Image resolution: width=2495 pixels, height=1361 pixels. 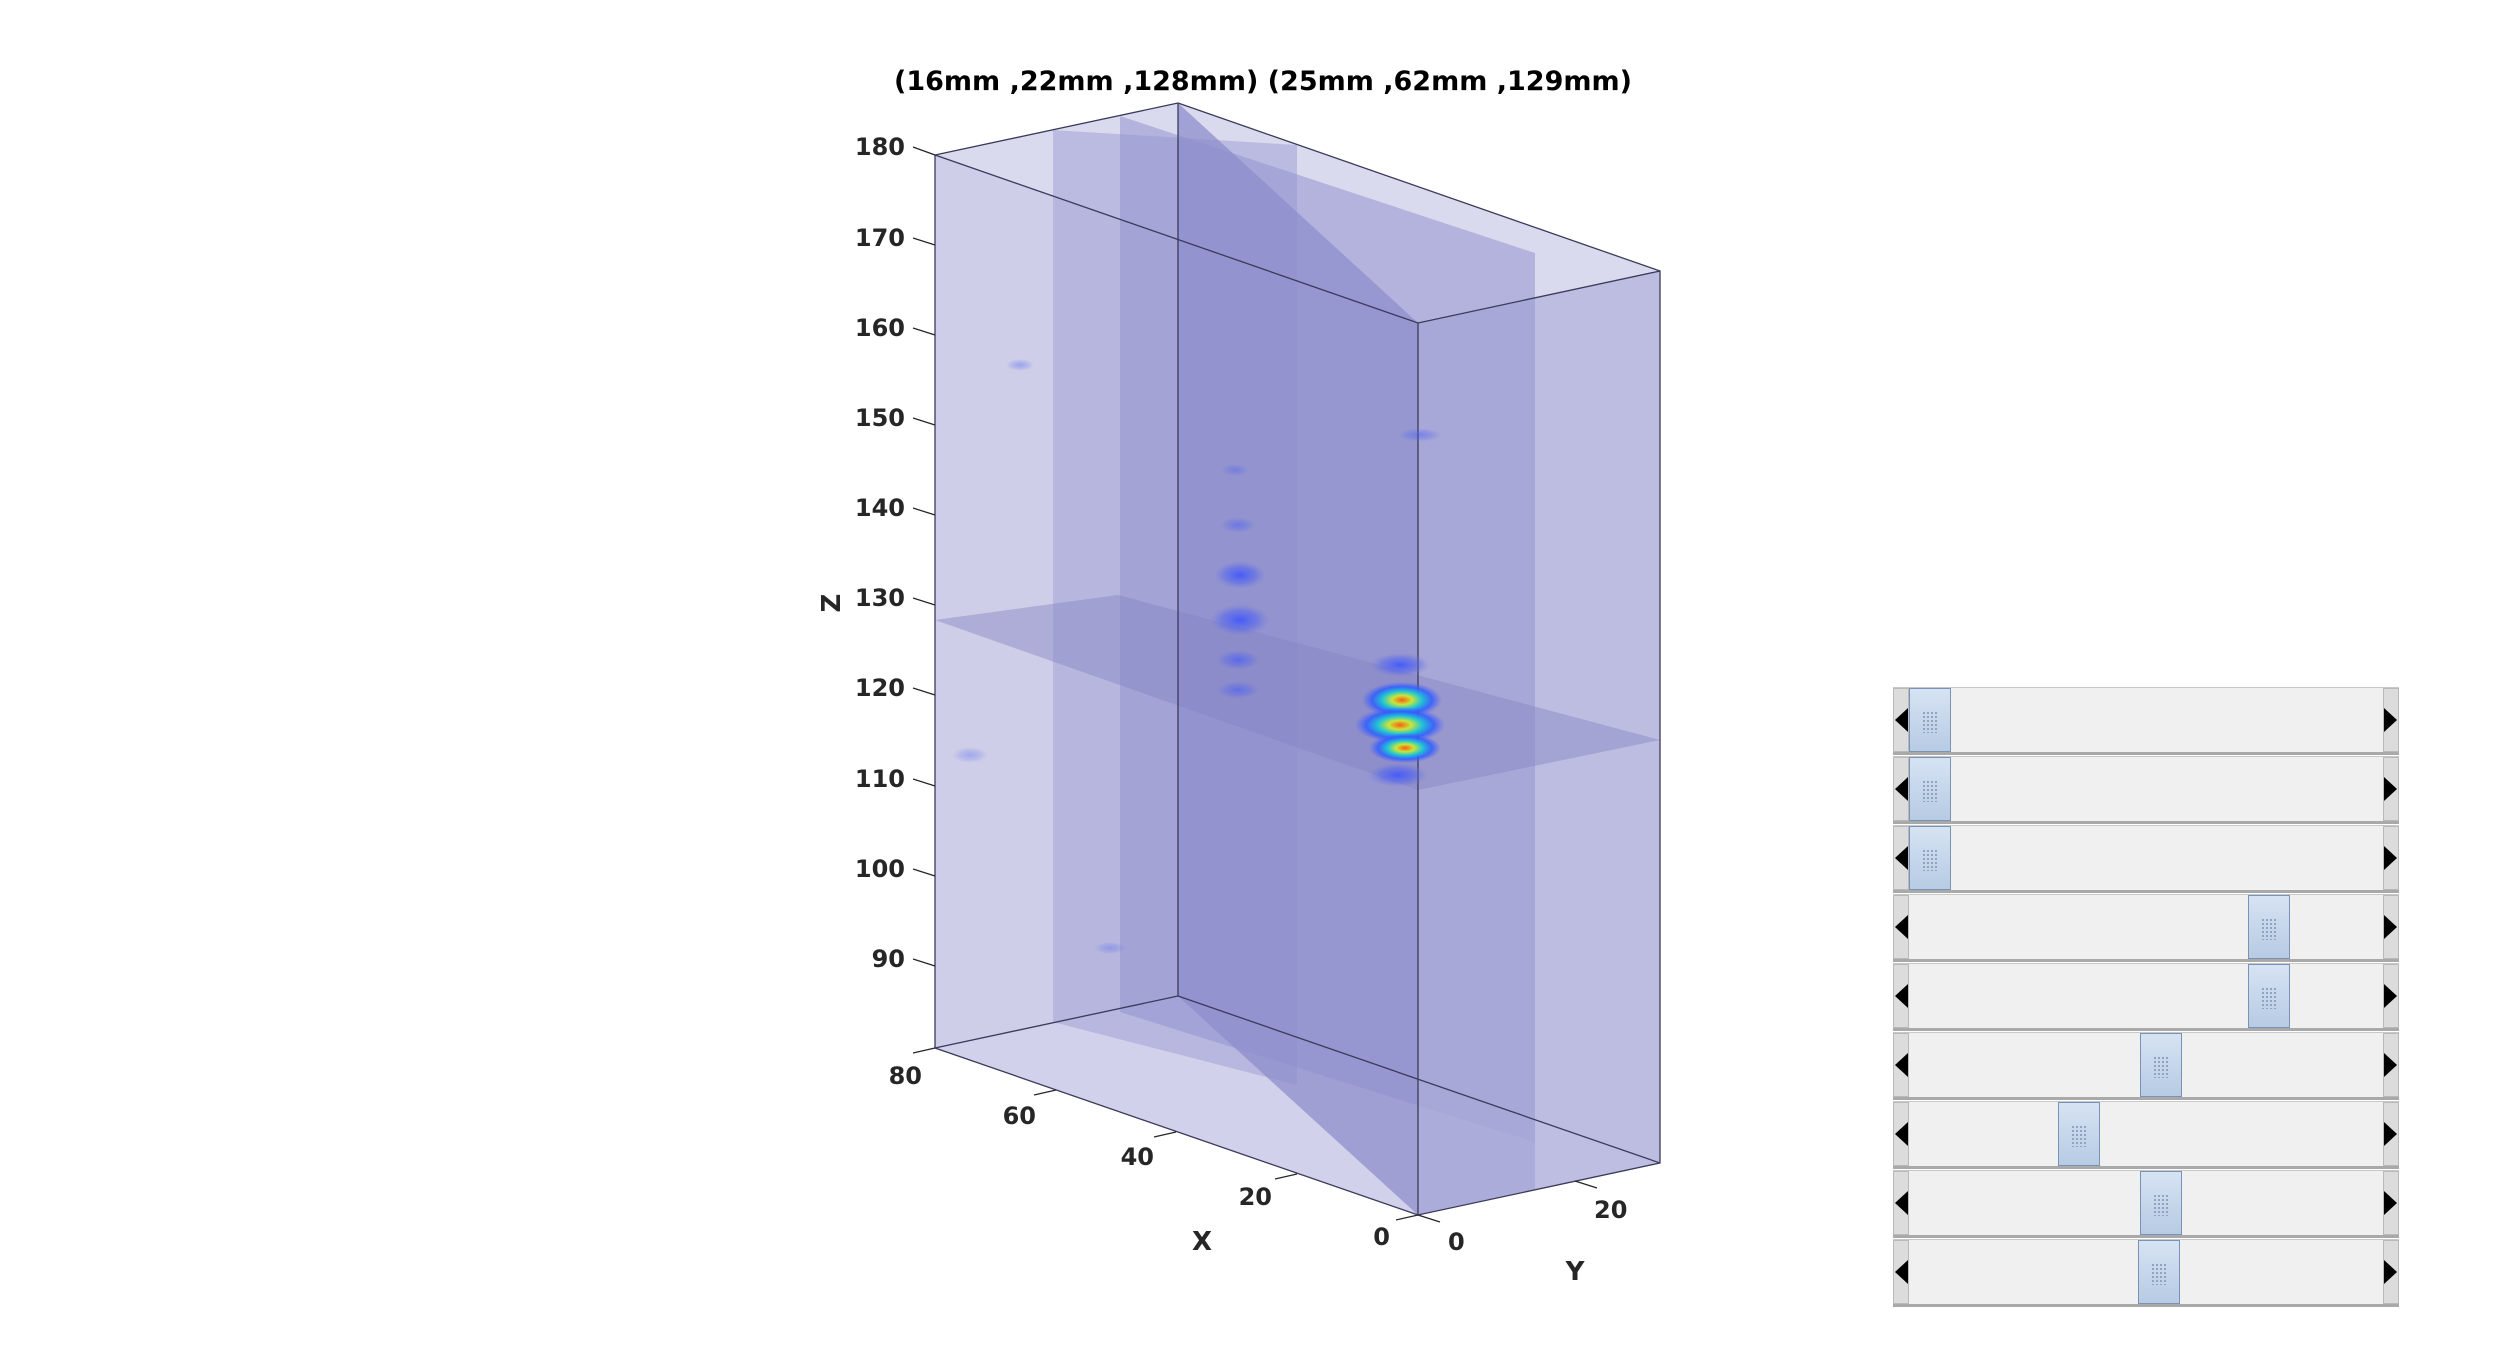 I want to click on z-tick-label: 130, so click(x=880, y=598).